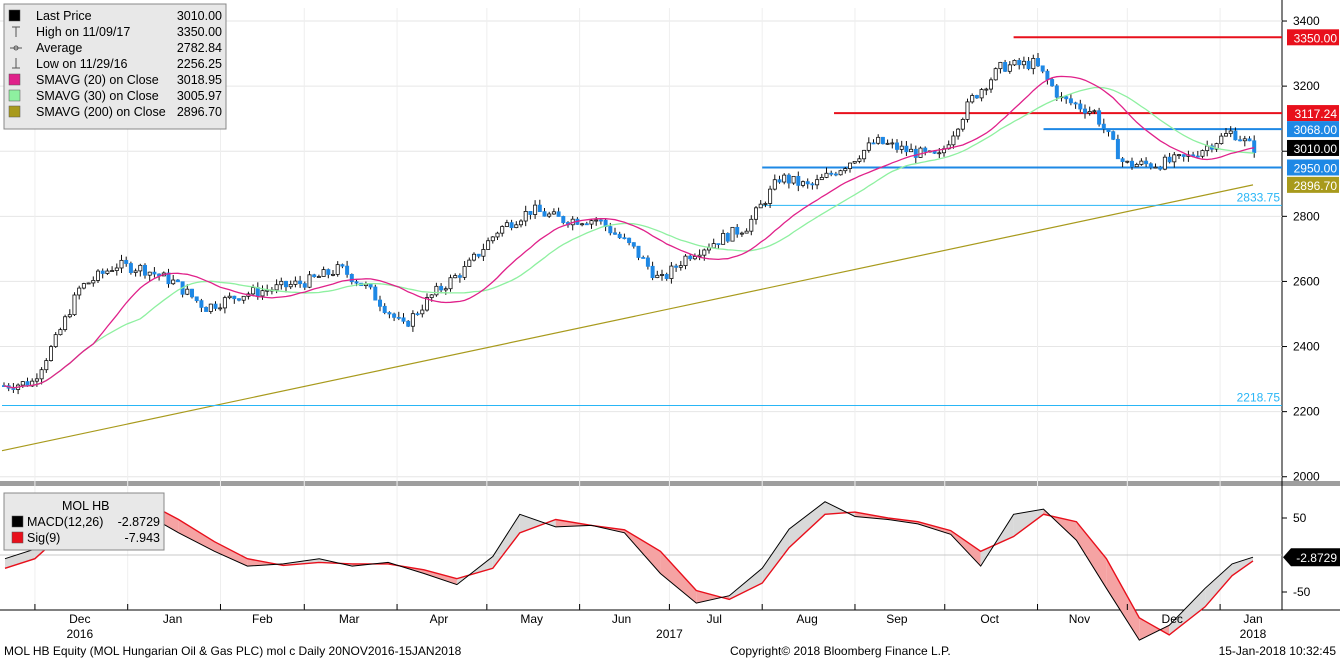 The image size is (1340, 660). I want to click on price-tag: 3068.00, so click(1316, 130).